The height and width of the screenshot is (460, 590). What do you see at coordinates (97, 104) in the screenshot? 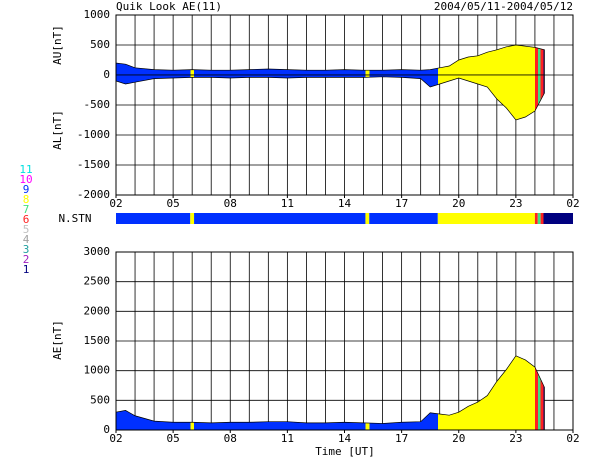
I see `y-tick-label: -500` at bounding box center [97, 104].